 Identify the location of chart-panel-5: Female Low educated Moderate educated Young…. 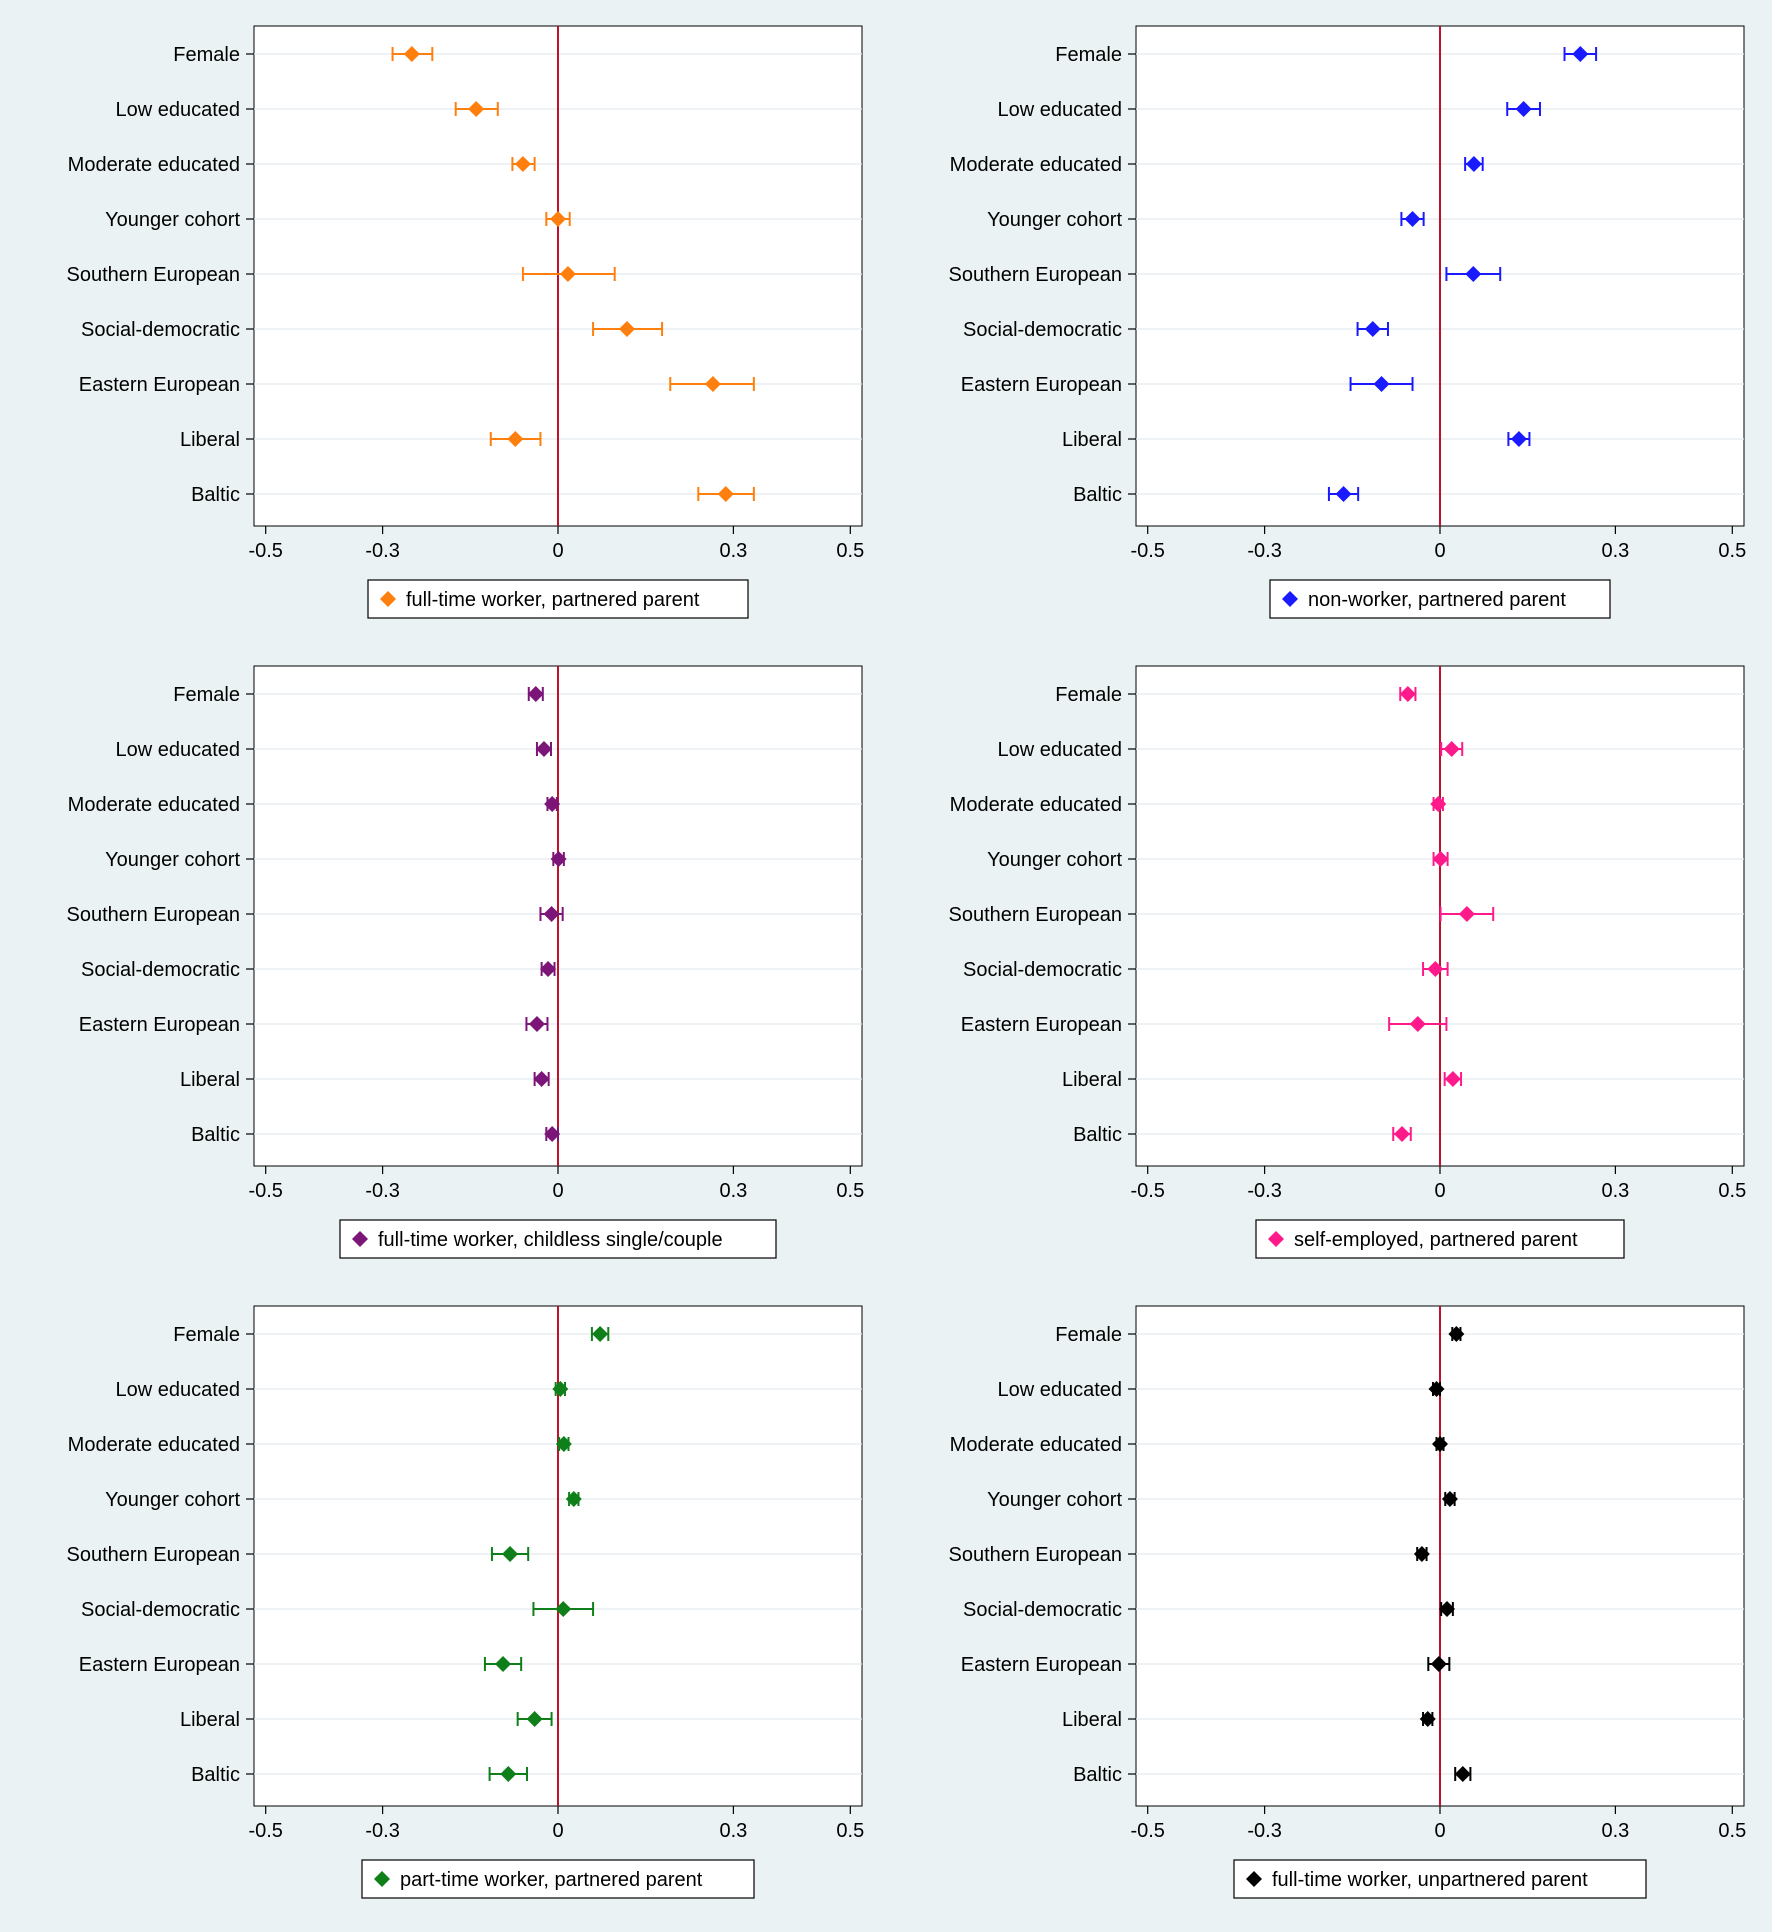
(465, 1602).